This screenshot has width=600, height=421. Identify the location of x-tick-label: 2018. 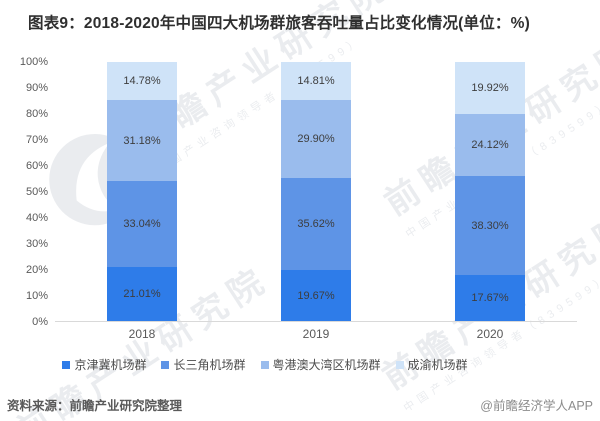
(142, 334).